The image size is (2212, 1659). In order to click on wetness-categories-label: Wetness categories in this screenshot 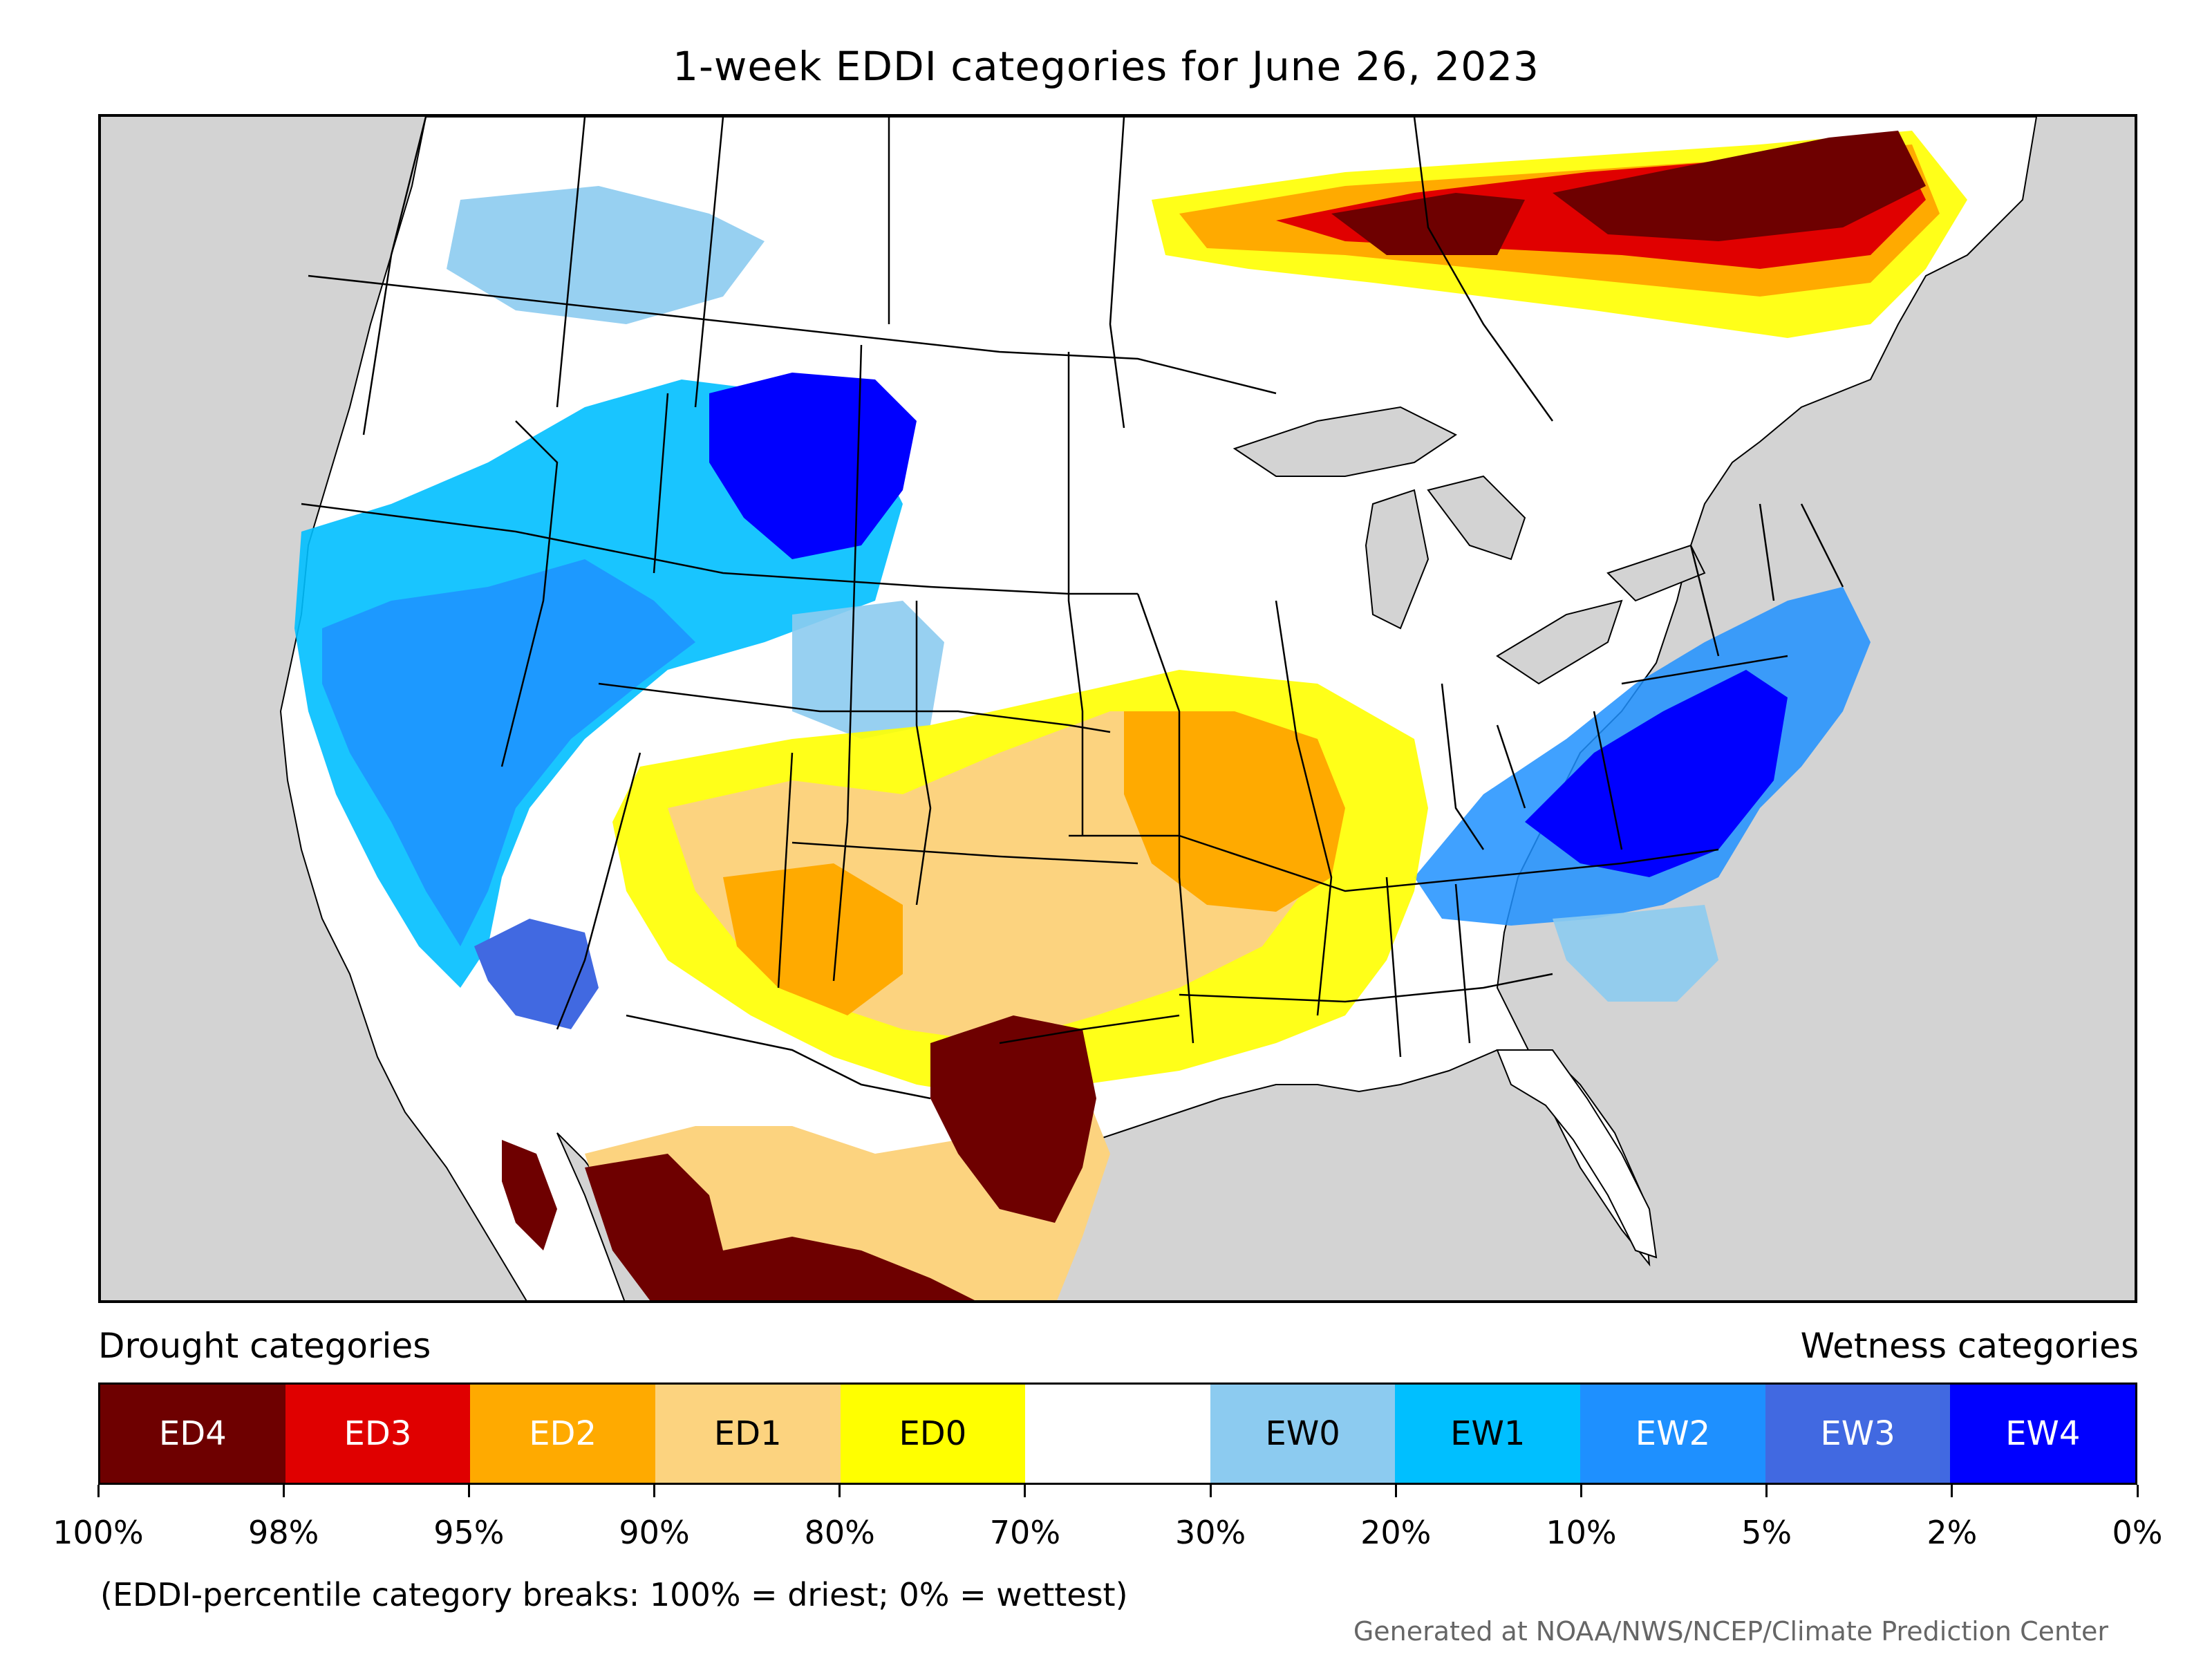, I will do `click(1970, 1346)`.